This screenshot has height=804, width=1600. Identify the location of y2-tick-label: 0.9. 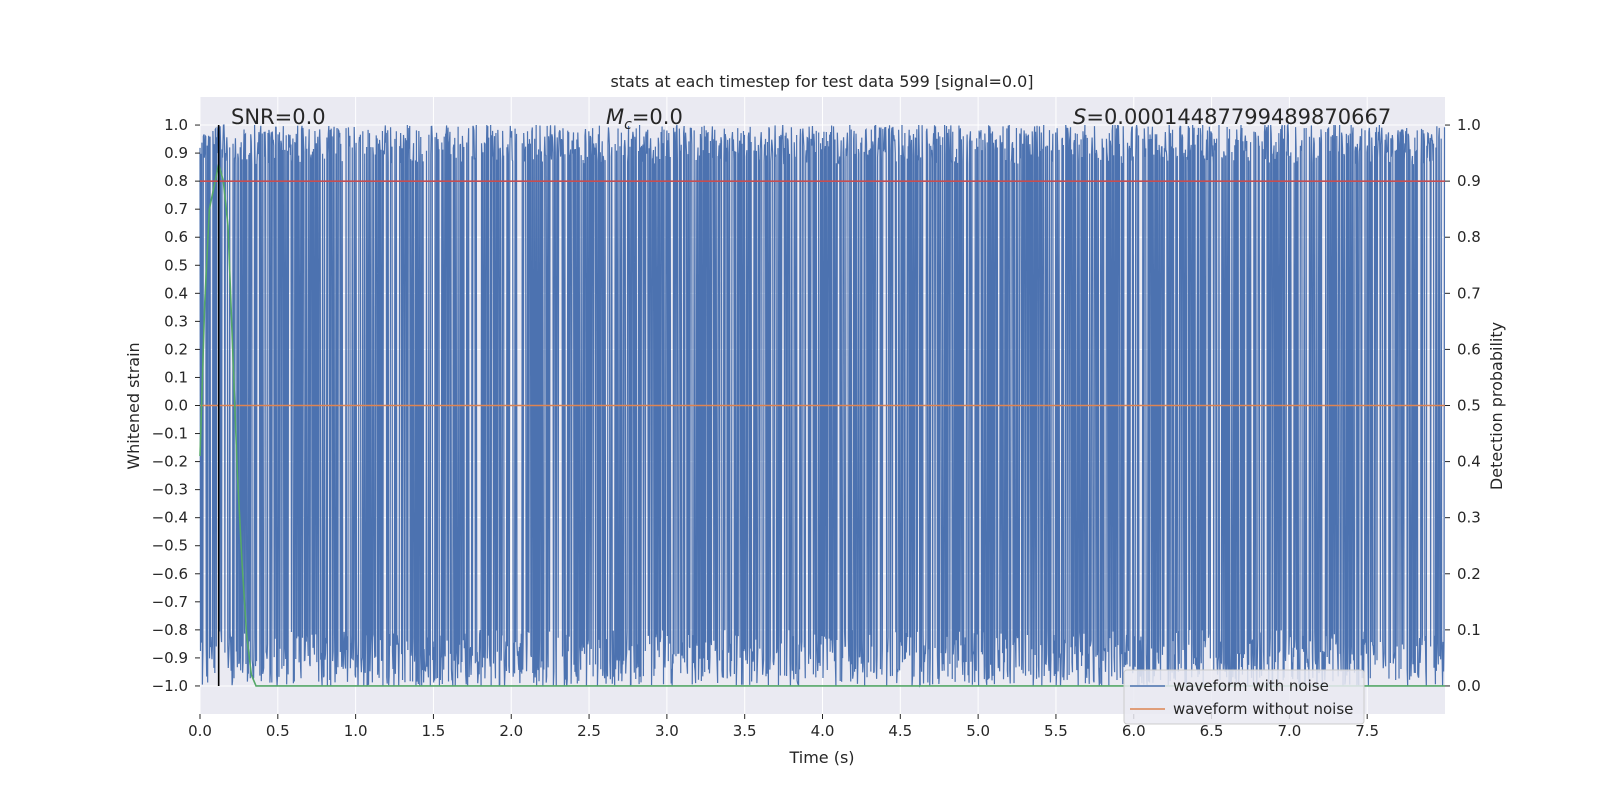
(1469, 181).